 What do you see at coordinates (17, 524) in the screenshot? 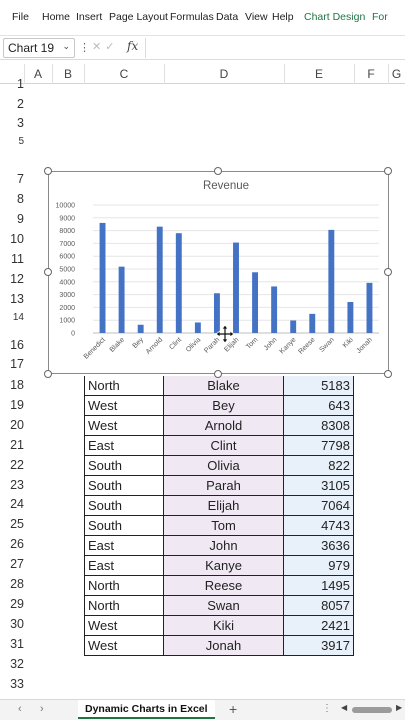
I see `row-header: 25` at bounding box center [17, 524].